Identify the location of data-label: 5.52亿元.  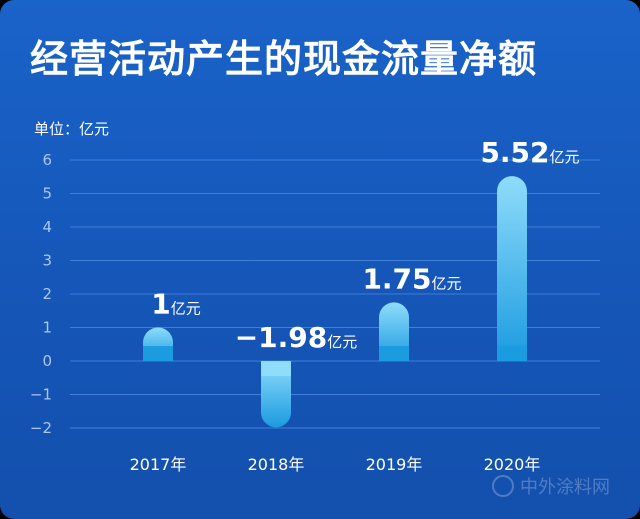
(529, 152).